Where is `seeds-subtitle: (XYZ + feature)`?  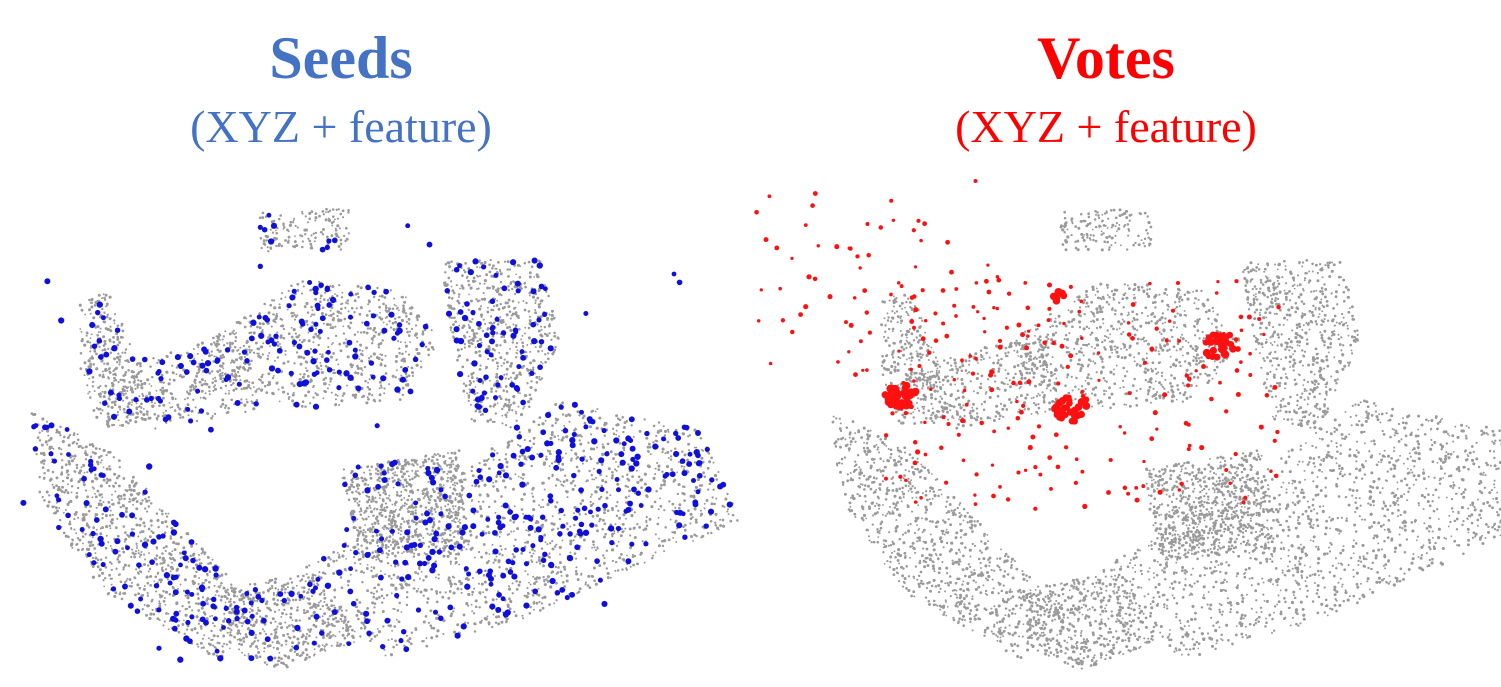 seeds-subtitle: (XYZ + feature) is located at coordinates (341, 126).